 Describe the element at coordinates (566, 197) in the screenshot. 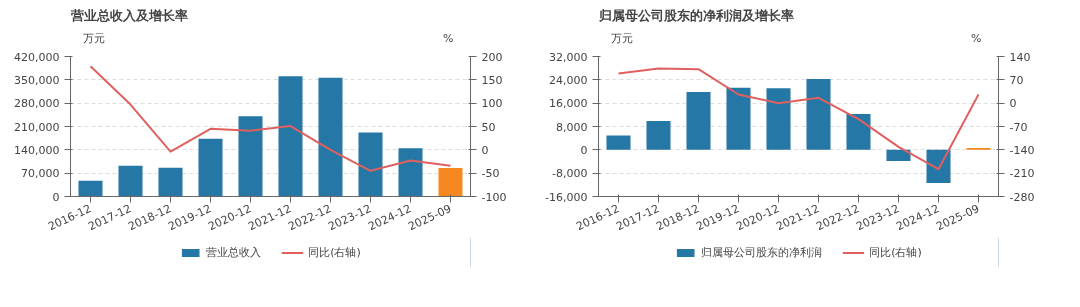

I see `y-tick-label: -16,000` at that location.